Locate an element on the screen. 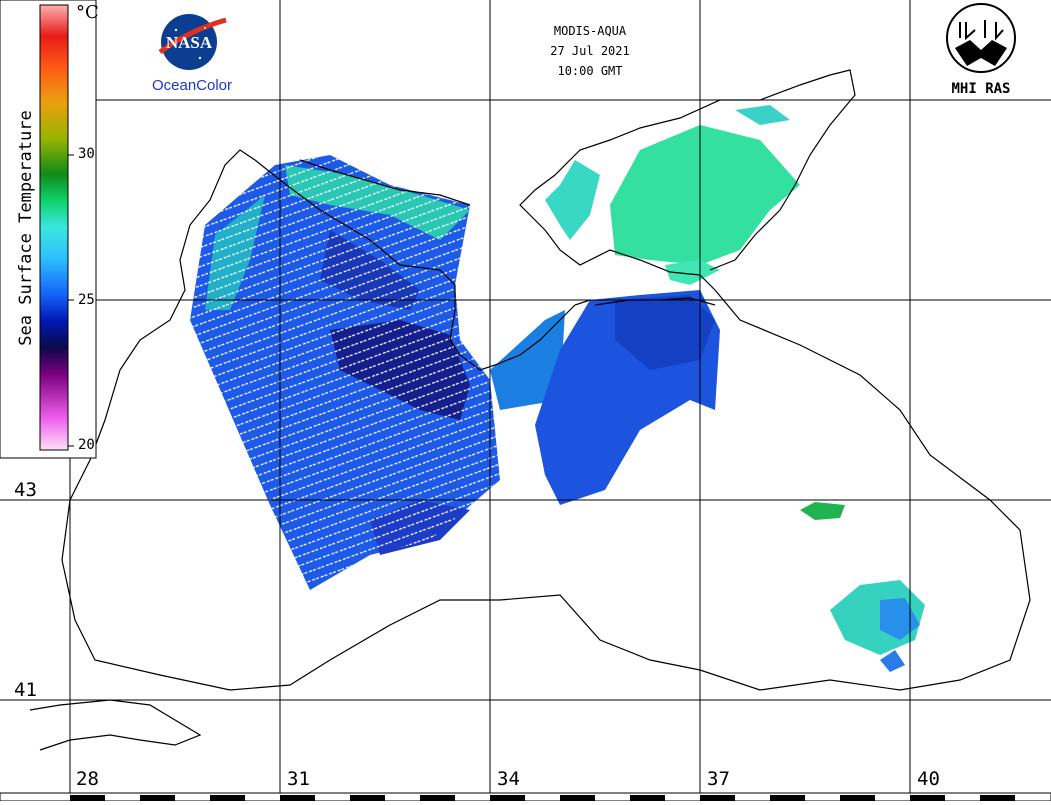 This screenshot has height=805, width=1051. colorbar-unit: °C is located at coordinates (87, 12).